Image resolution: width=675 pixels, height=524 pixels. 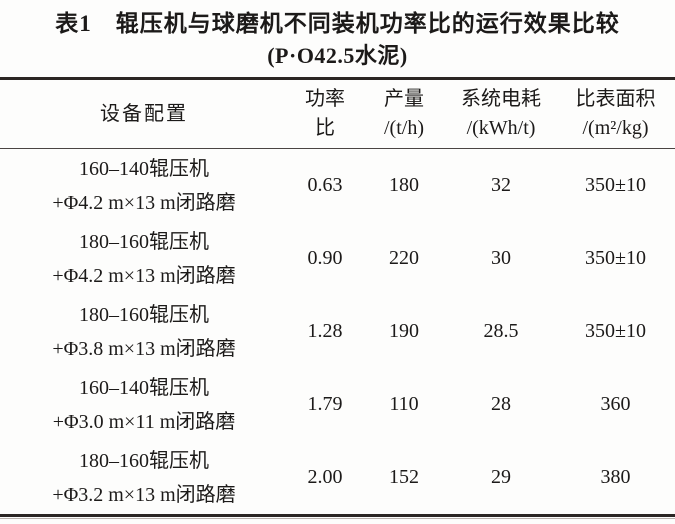 What do you see at coordinates (144, 185) in the screenshot?
I see `device-config-cell: 160–140辊压机 +Φ4.2 m×13 m闭路磨` at bounding box center [144, 185].